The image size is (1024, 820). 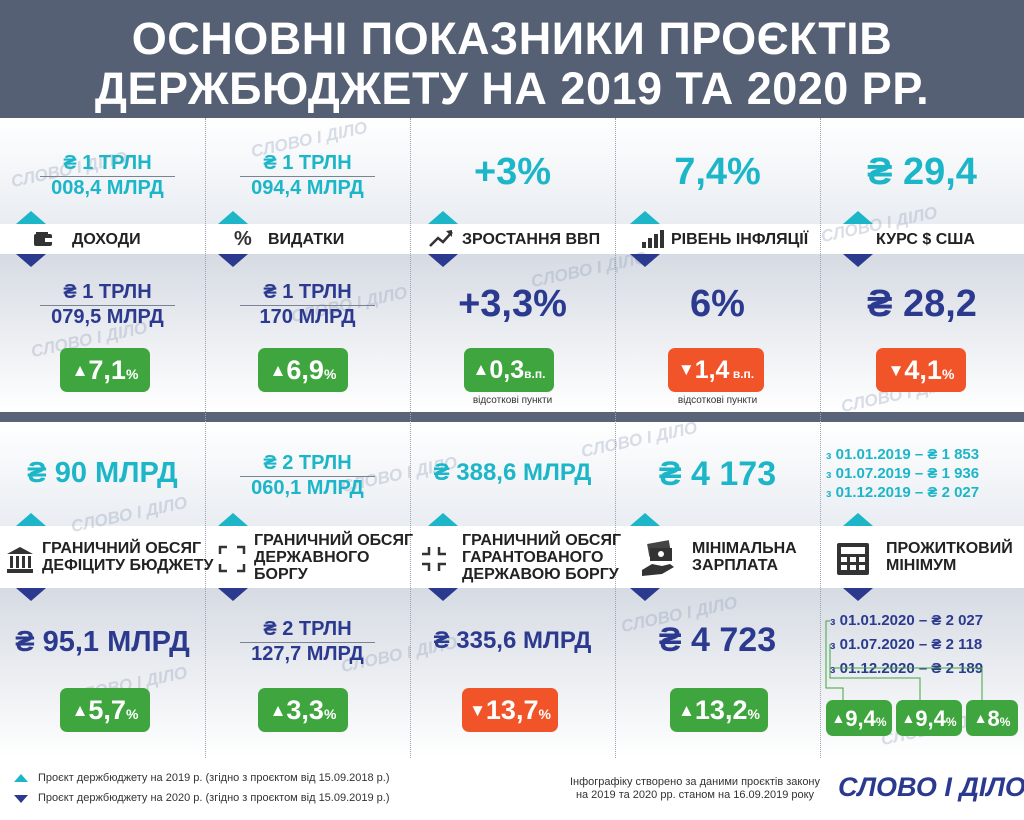 I want to click on state-debt-2019-value: ₴ 2 ТРЛН 060,1 МЛРД, so click(x=307, y=476).